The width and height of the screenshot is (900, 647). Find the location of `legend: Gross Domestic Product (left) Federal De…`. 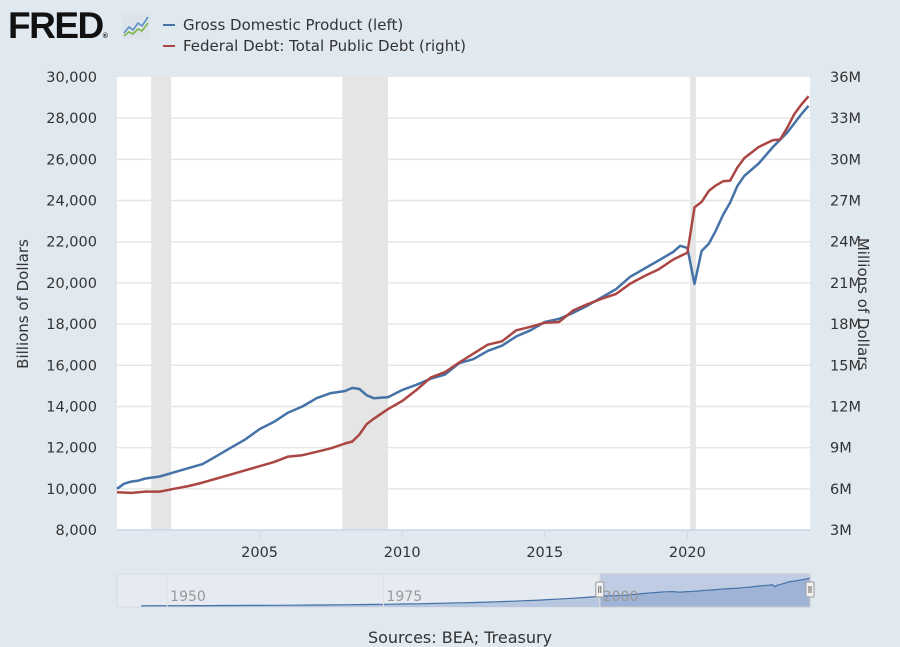

legend: Gross Domestic Product (left) Federal De… is located at coordinates (314, 35).